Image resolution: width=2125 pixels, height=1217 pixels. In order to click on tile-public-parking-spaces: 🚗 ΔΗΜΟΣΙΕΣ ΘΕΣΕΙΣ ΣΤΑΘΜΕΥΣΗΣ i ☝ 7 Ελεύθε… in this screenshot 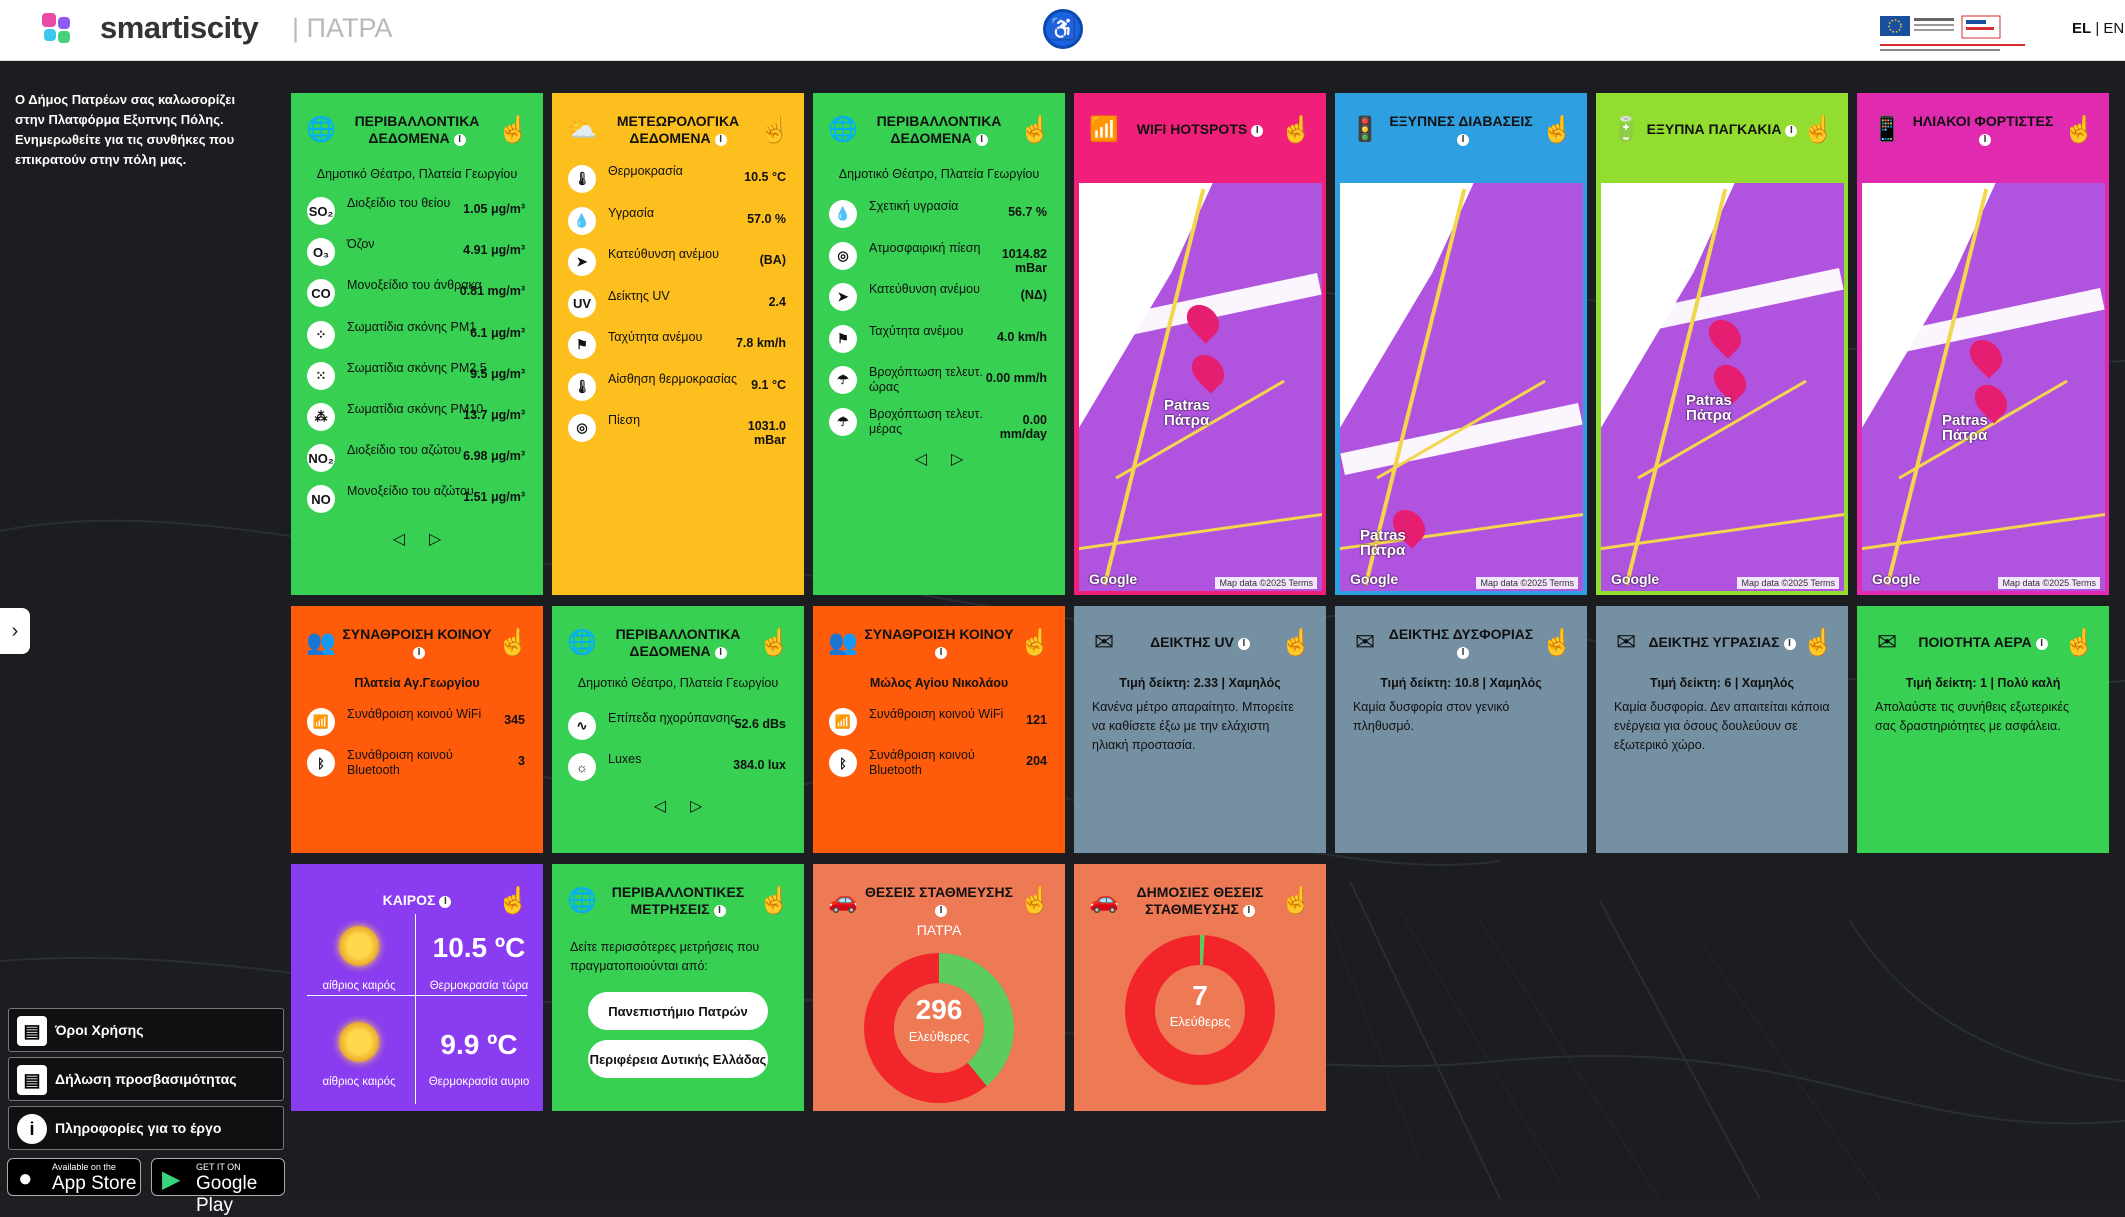, I will do `click(1200, 987)`.